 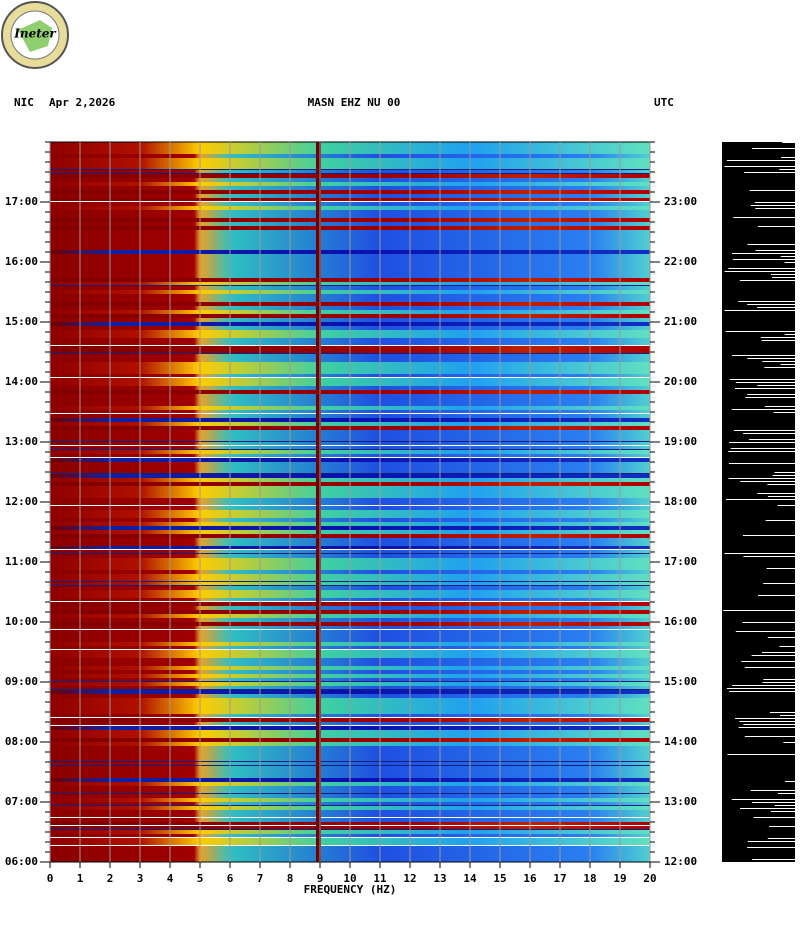 I want to click on y2-tick-label: 17:00, so click(x=680, y=561).